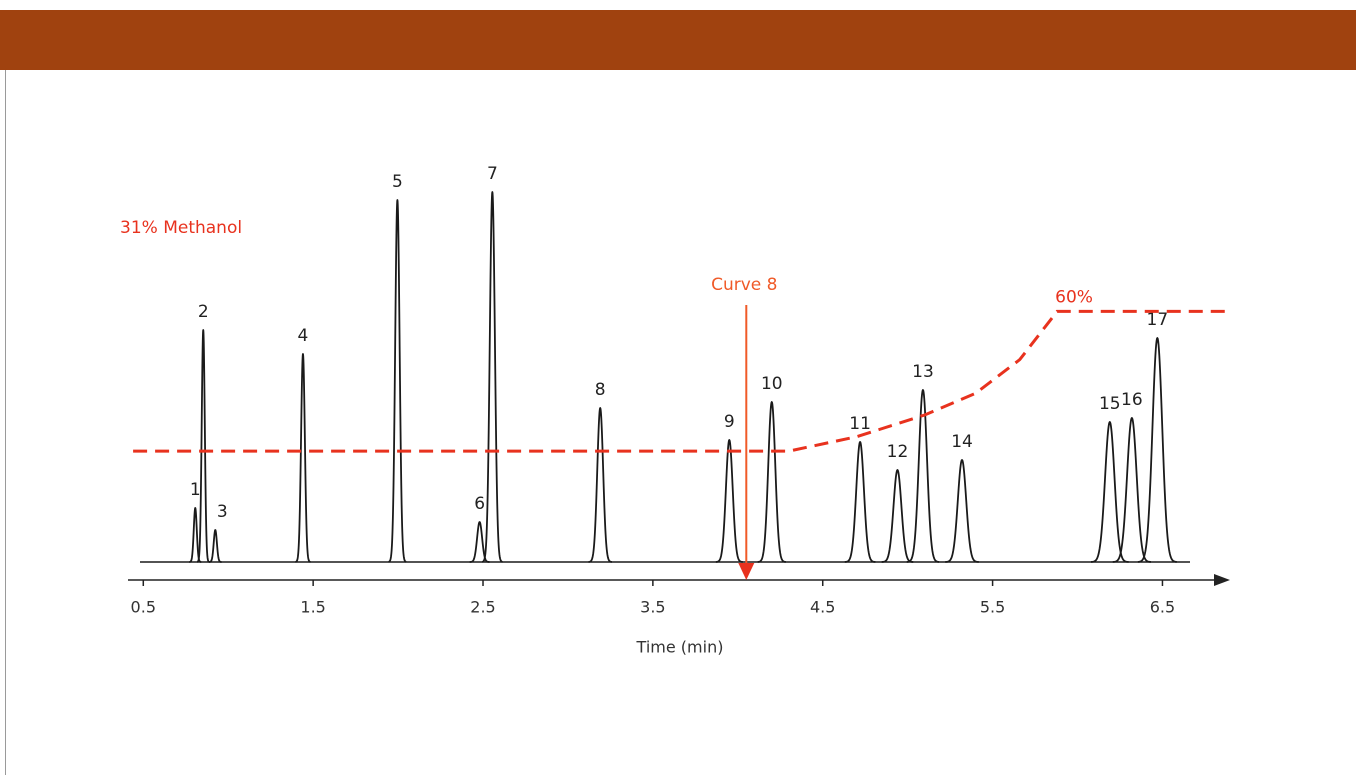  Describe the element at coordinates (652, 607) in the screenshot. I see `x-tick-label: 3.5` at that location.